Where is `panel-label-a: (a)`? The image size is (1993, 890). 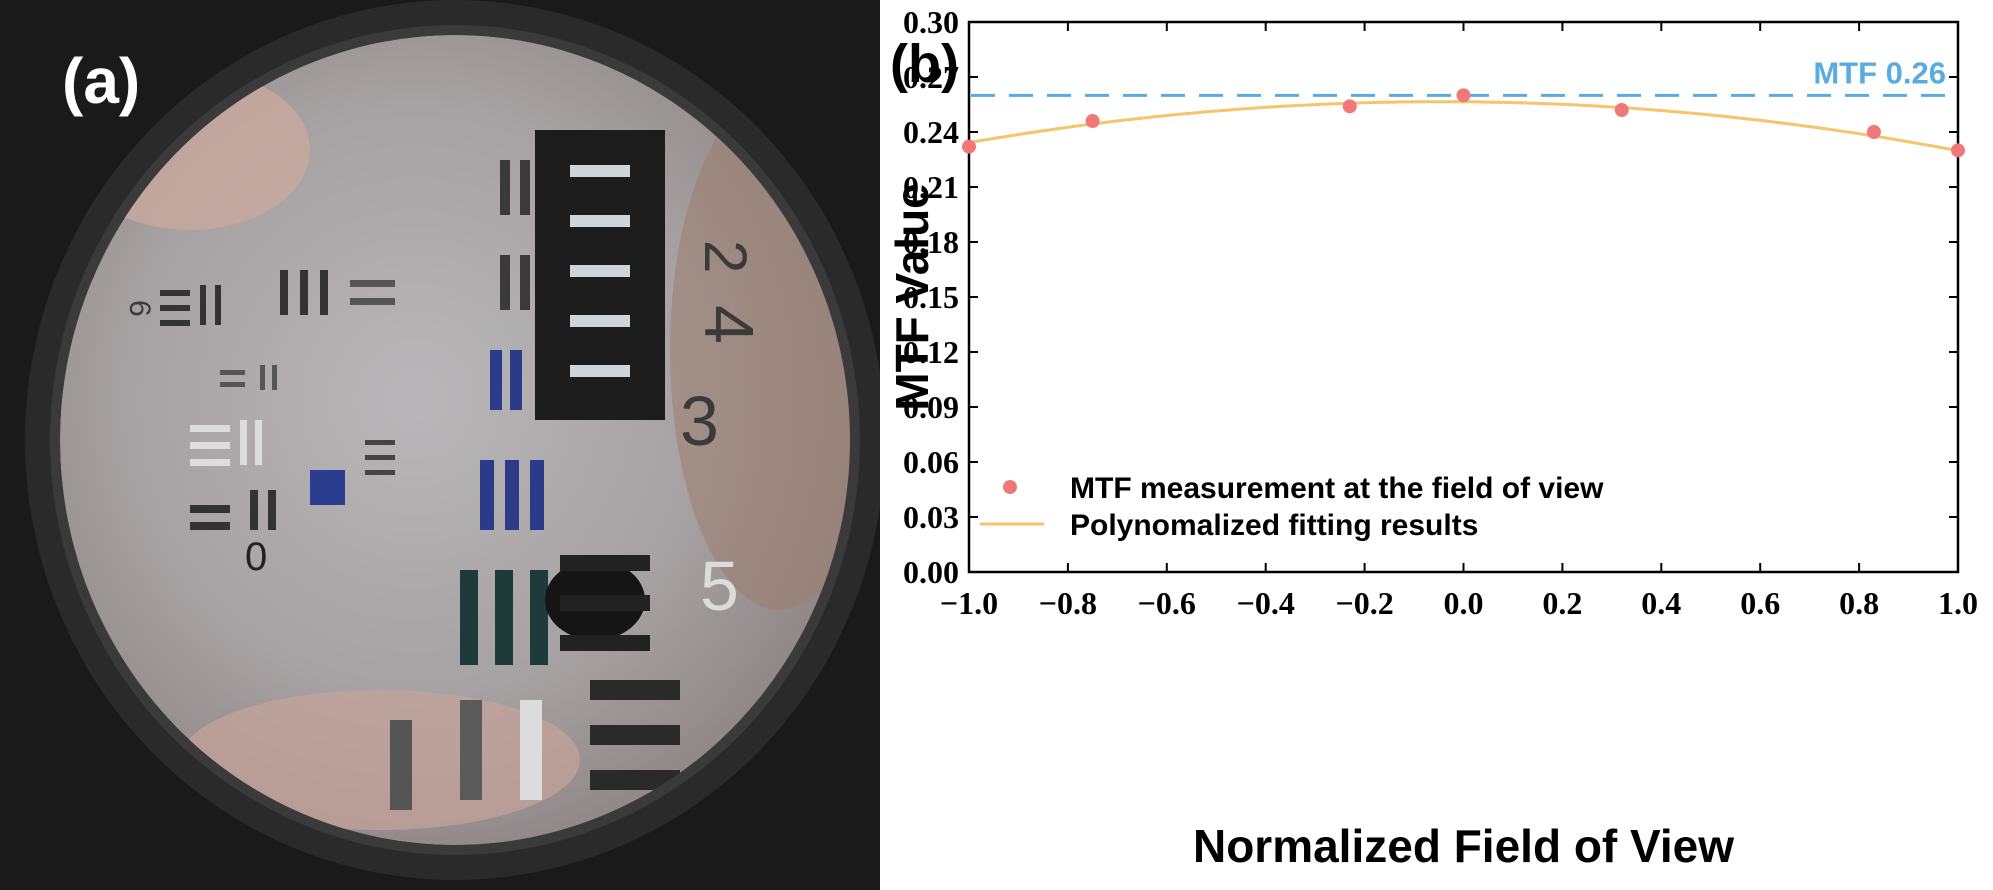
panel-label-a: (a) is located at coordinates (101, 81).